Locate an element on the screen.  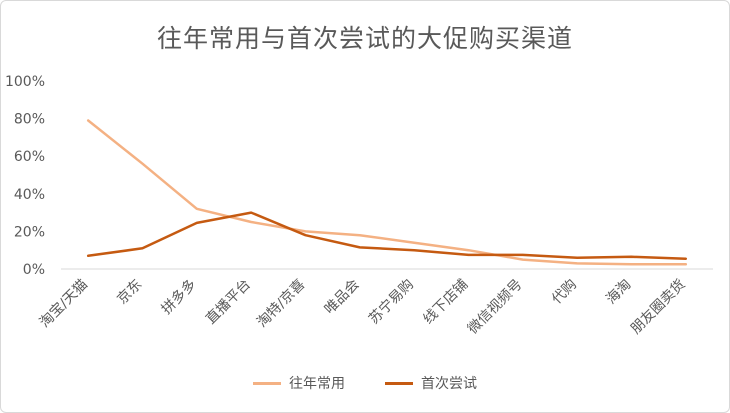
x-tick-label: 直播平台 is located at coordinates (228, 302).